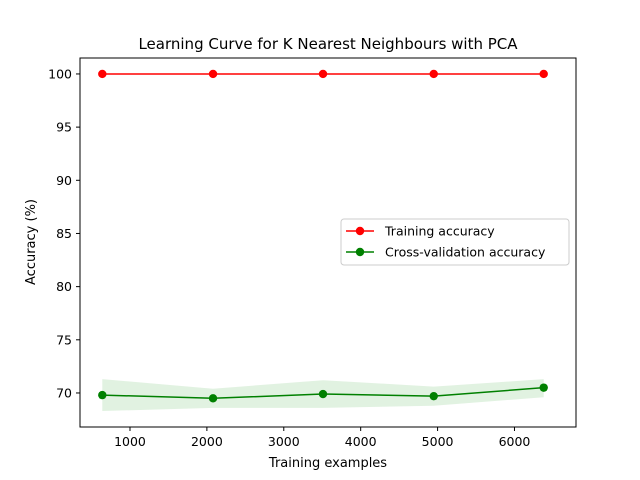 The image size is (640, 480). What do you see at coordinates (64, 180) in the screenshot?
I see `y-tick-label: 90` at bounding box center [64, 180].